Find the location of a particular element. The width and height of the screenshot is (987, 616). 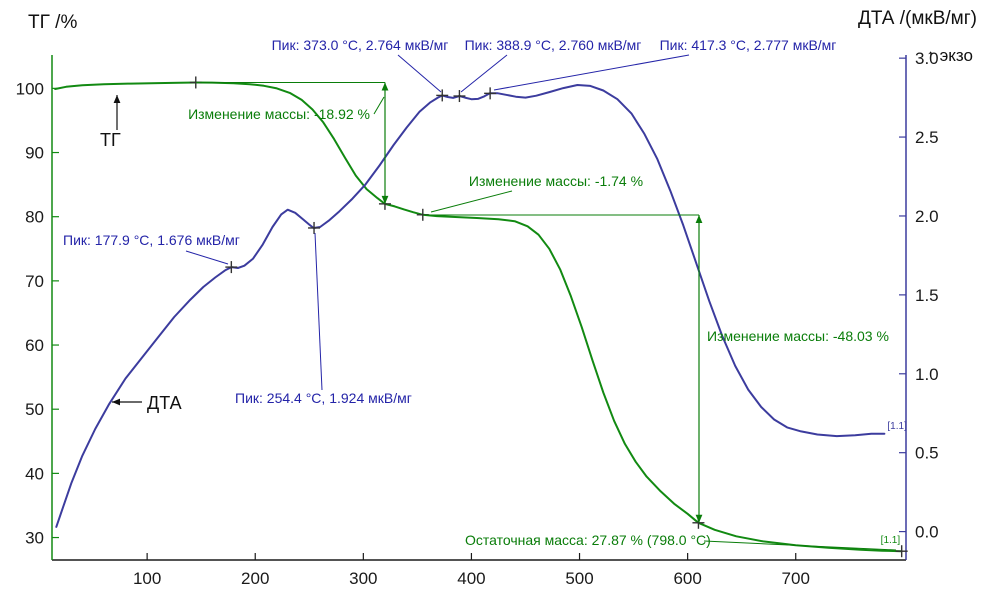

peak-389-text: Пик: 388.9 °C, 2.760 мкВ/мг is located at coordinates (553, 45).